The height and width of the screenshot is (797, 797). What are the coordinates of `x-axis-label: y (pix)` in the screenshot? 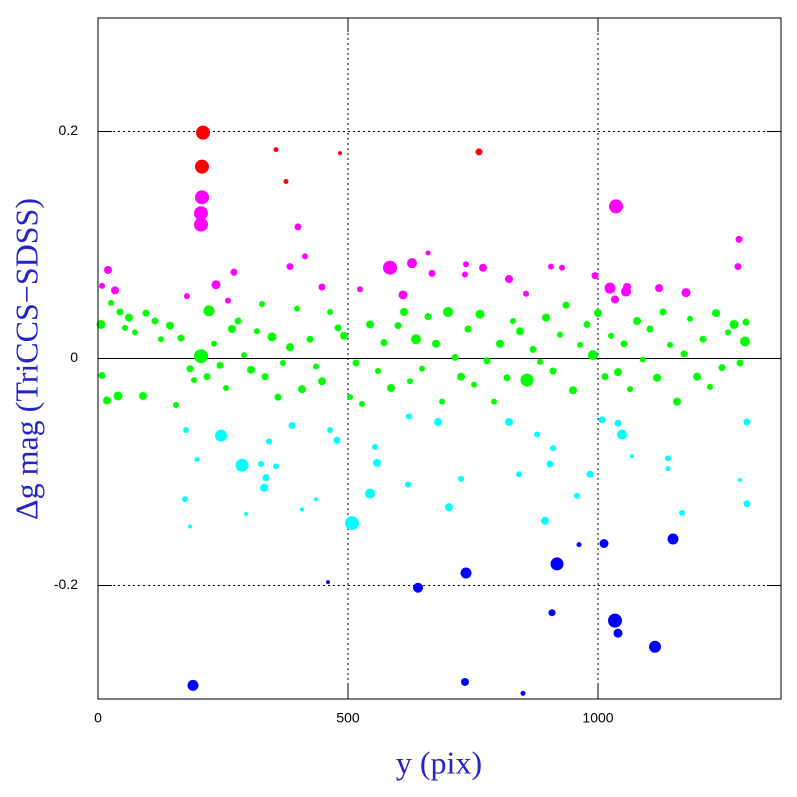 It's located at (439, 762).